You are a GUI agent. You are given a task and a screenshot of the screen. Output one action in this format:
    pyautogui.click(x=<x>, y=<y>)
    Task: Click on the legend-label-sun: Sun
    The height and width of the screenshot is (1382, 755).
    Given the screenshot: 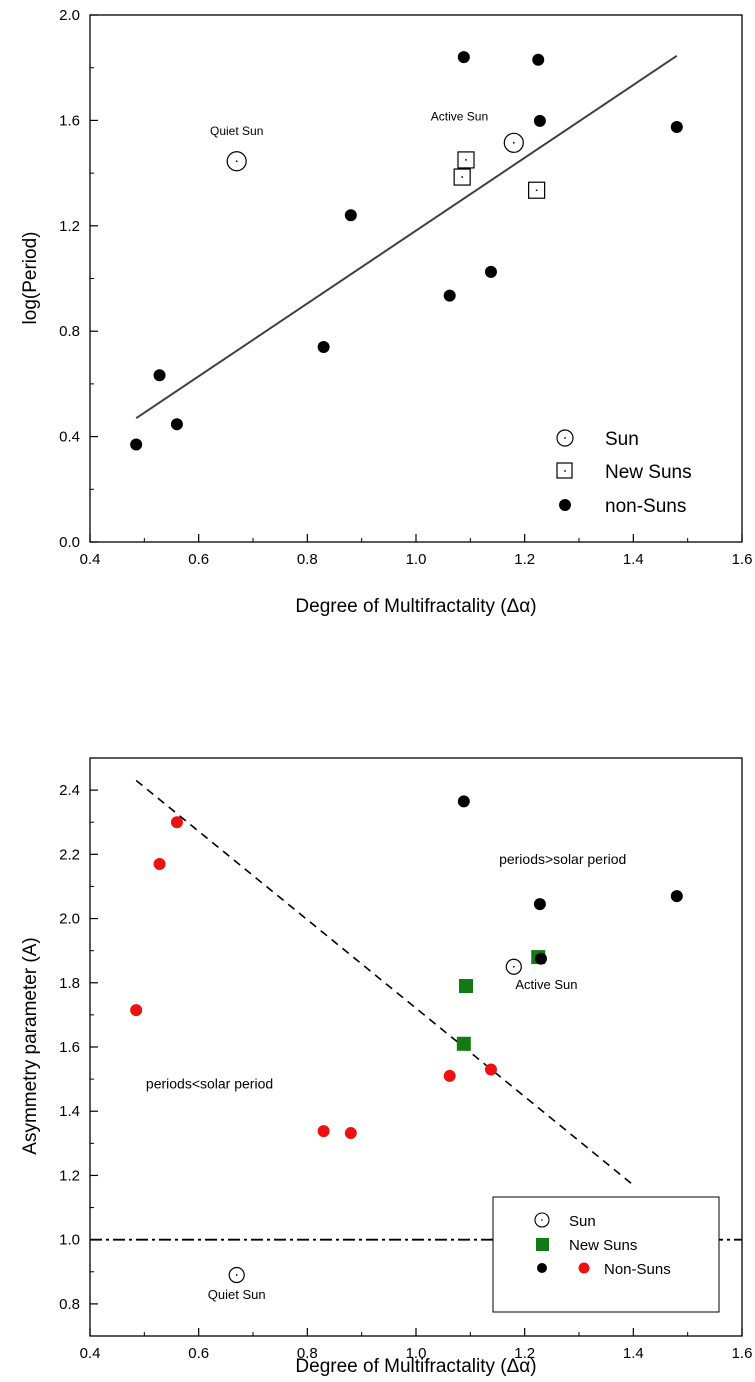 What is the action you would take?
    pyautogui.click(x=622, y=439)
    